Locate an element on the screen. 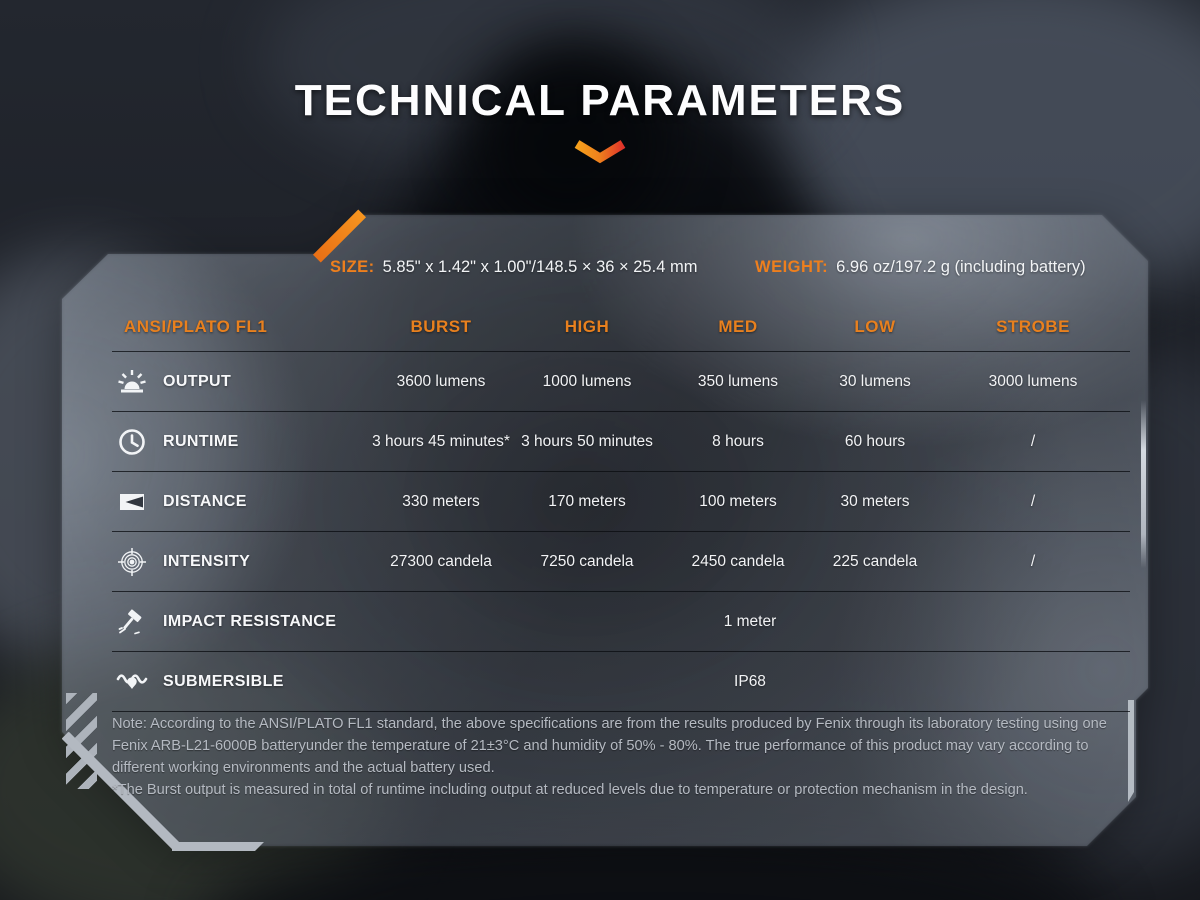 The image size is (1200, 900). cell-value: 100 meters is located at coordinates (738, 501).